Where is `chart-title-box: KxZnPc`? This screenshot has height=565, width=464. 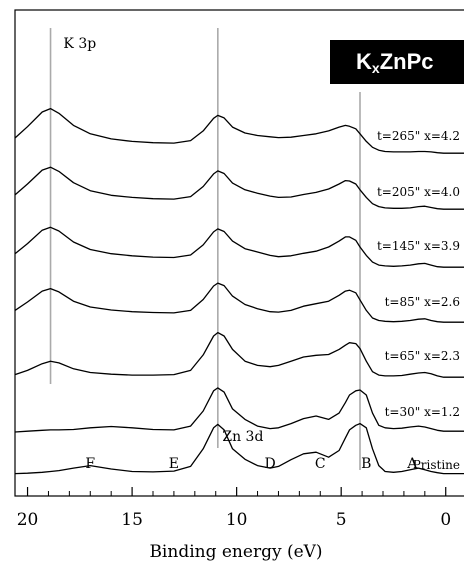 chart-title-box: KxZnPc is located at coordinates (397, 62).